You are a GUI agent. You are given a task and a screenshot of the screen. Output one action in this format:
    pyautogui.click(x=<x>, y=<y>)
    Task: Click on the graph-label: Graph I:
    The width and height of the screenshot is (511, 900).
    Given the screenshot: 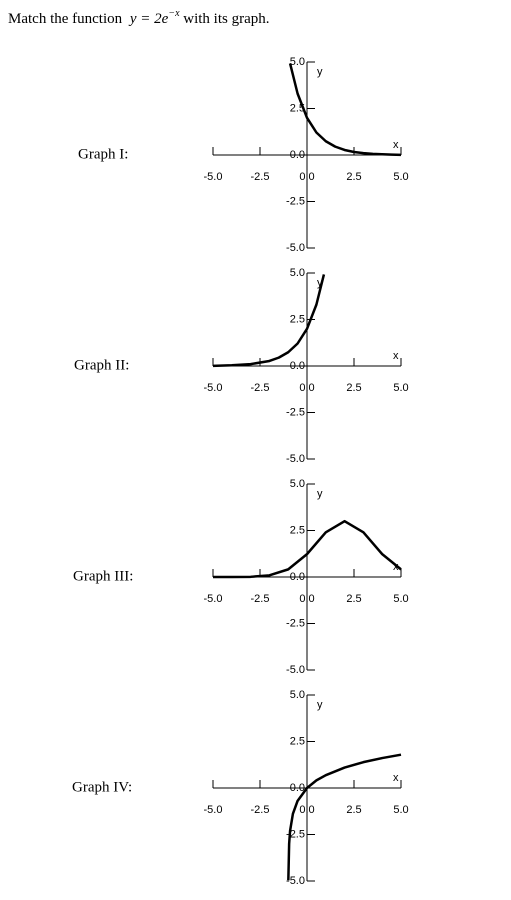 What is the action you would take?
    pyautogui.click(x=103, y=154)
    